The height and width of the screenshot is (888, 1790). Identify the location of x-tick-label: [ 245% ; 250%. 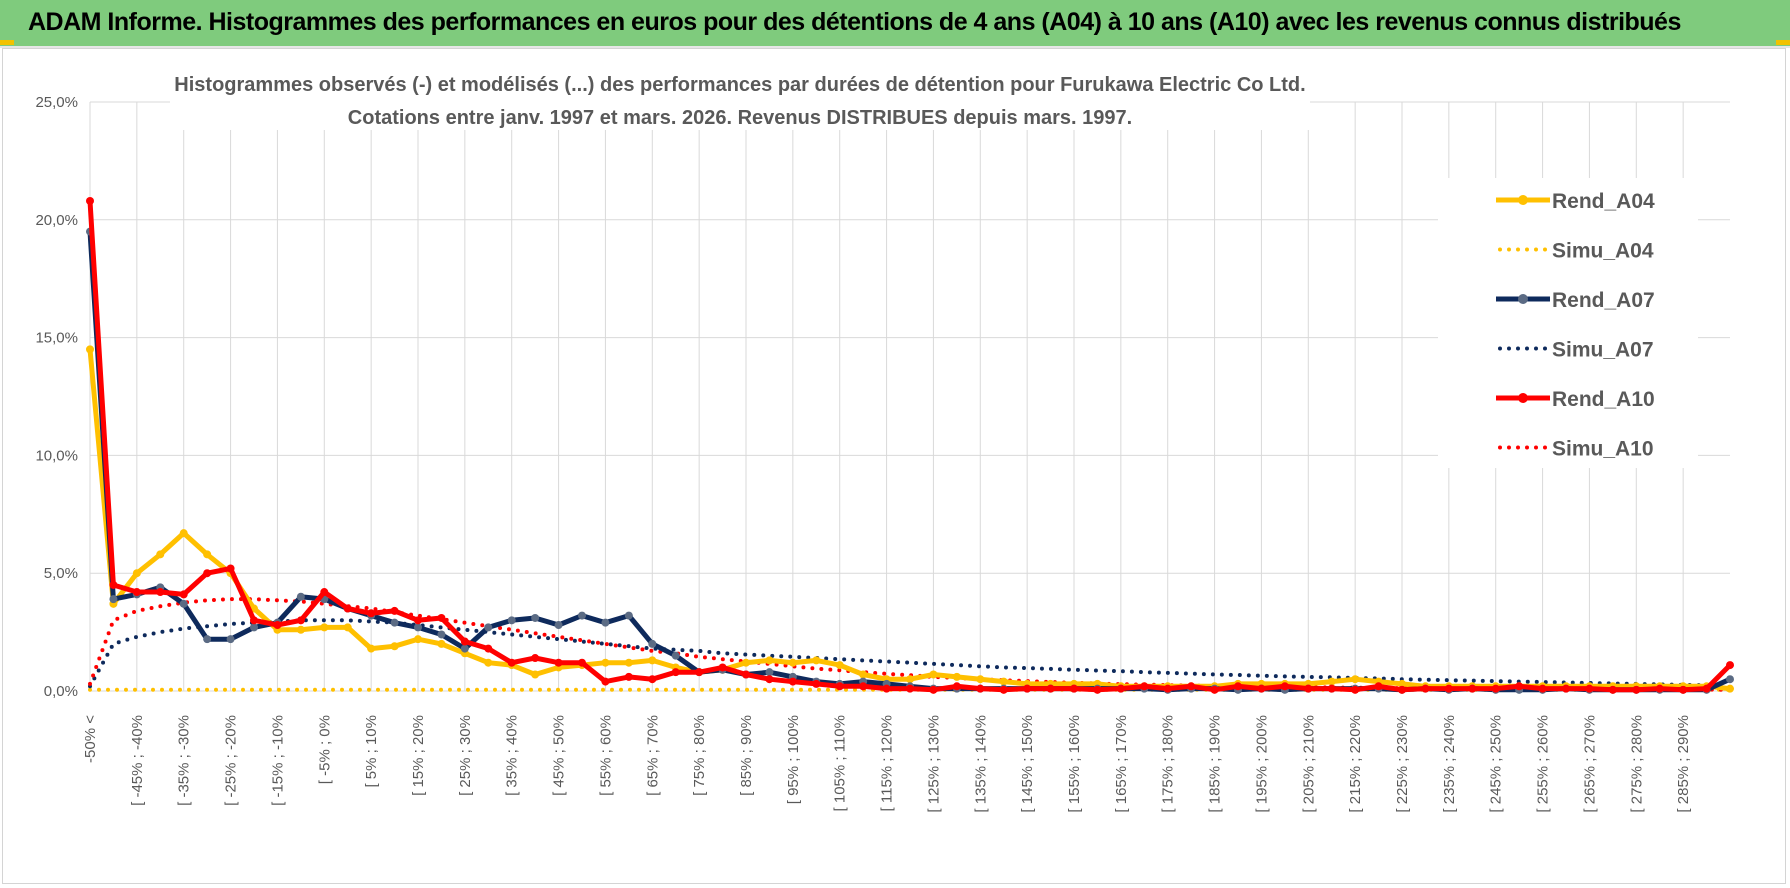
(1496, 764).